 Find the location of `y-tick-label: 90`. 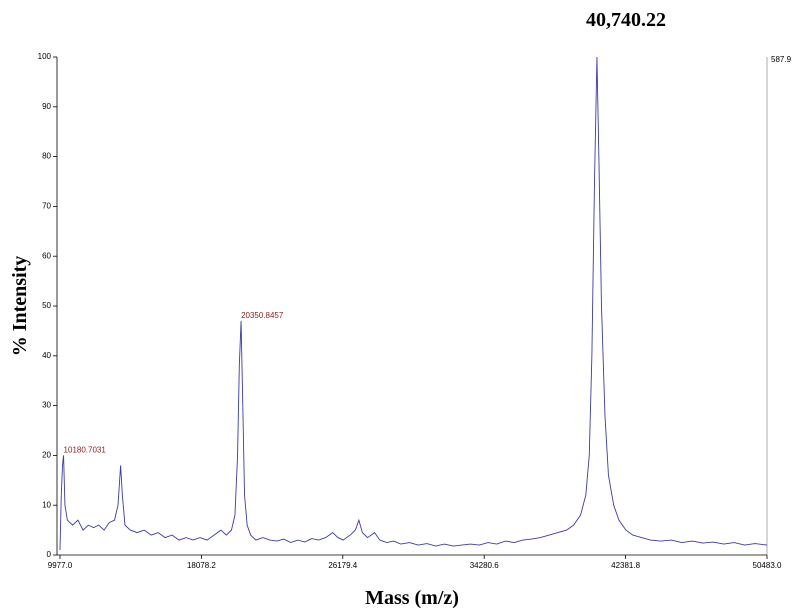

y-tick-label: 90 is located at coordinates (46, 106).